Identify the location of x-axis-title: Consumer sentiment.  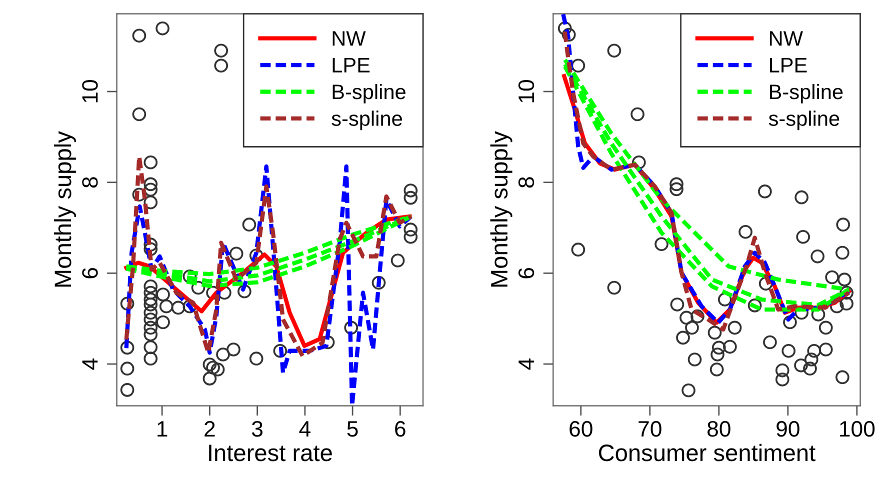
(707, 453).